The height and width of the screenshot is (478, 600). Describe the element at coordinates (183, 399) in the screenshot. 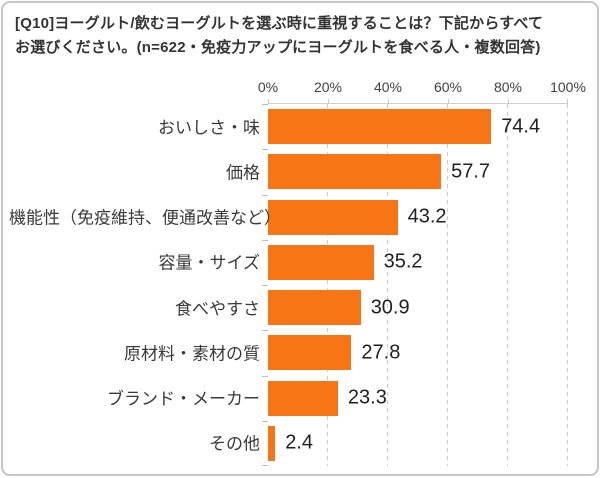

I see `category-label: ブランド・メーカー` at that location.